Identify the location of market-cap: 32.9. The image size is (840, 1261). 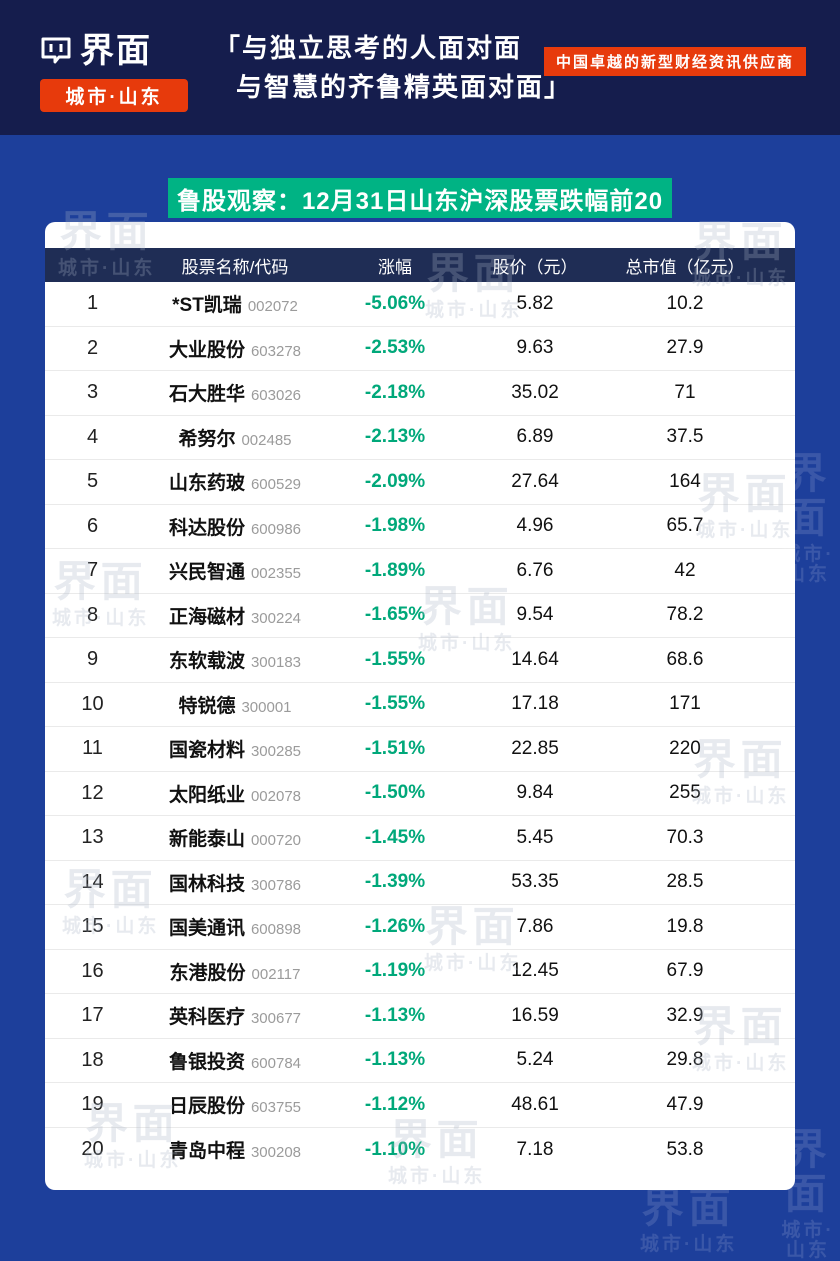
(685, 1015).